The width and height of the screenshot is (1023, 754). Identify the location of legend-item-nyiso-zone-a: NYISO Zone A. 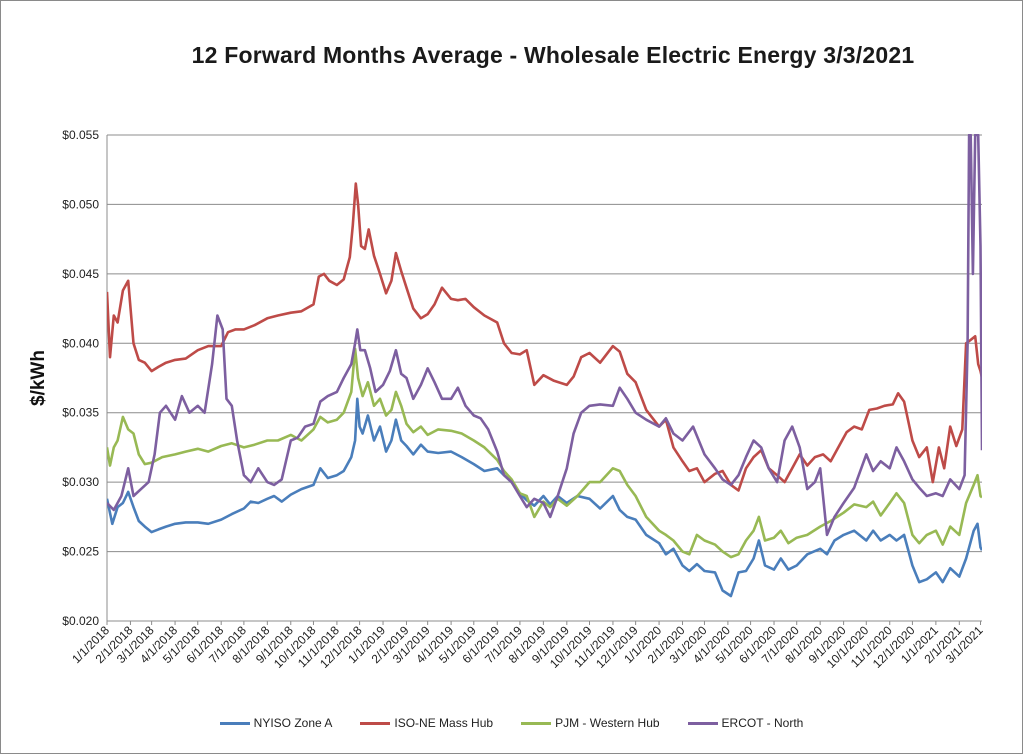
(276, 723).